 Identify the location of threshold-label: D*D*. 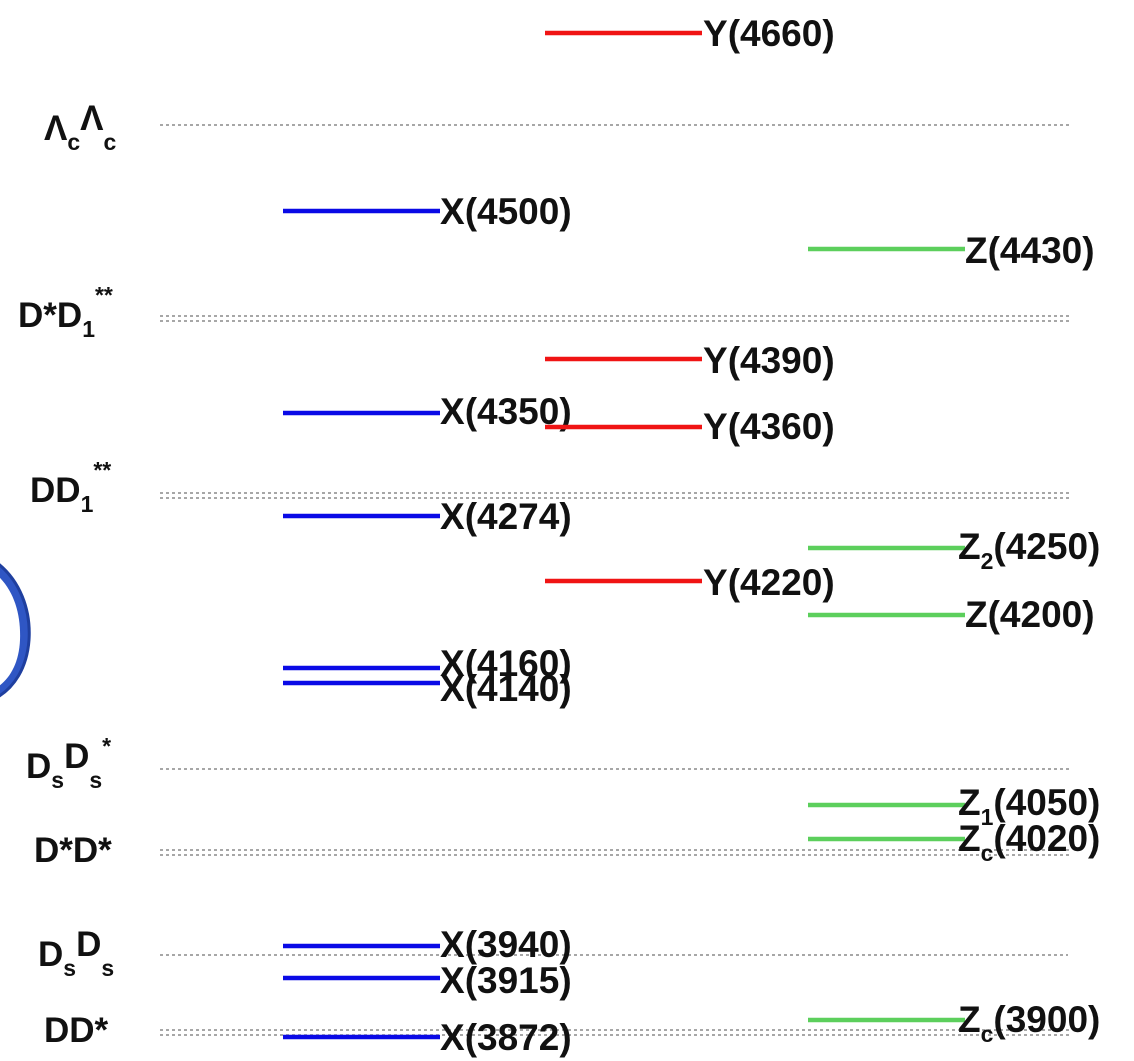
(73, 850).